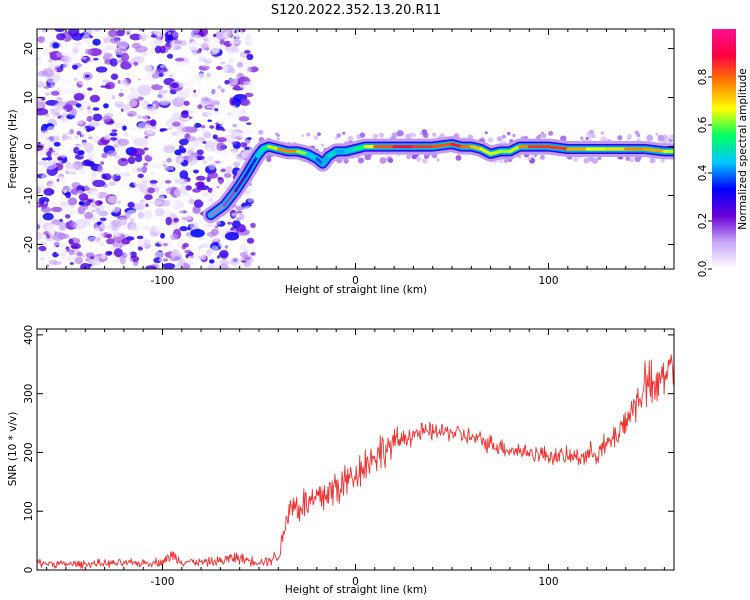  Describe the element at coordinates (724, 149) in the screenshot. I see `colorbar-gradient` at that location.